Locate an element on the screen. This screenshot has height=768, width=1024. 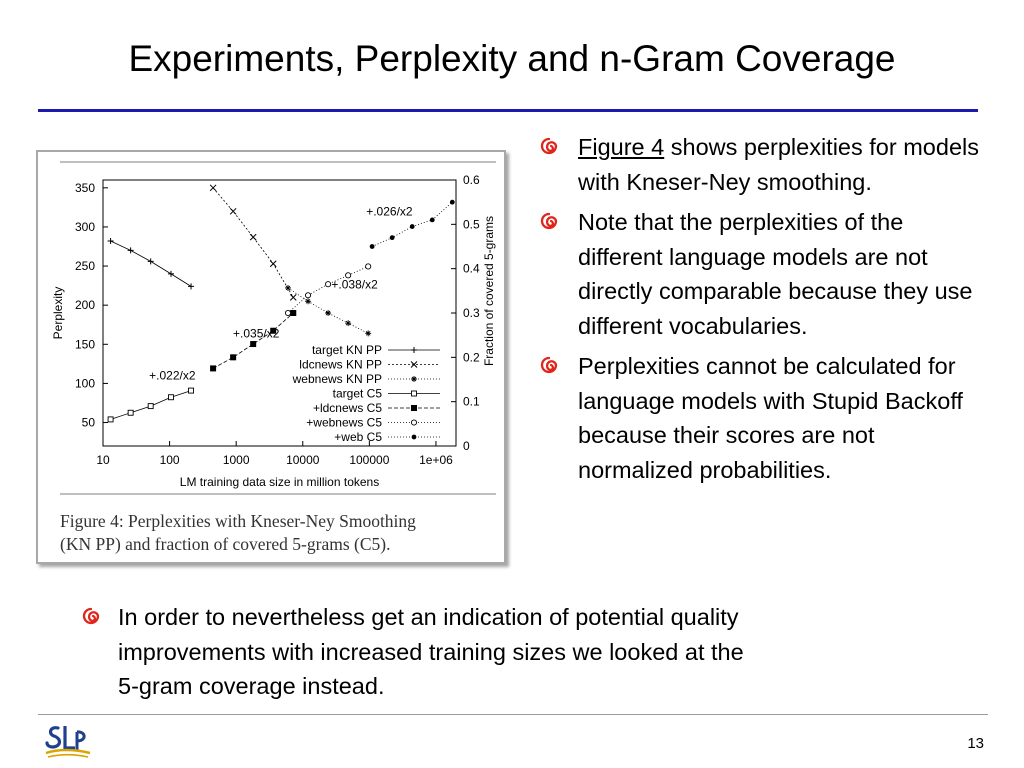
slp-logo-icon is located at coordinates (68, 742).